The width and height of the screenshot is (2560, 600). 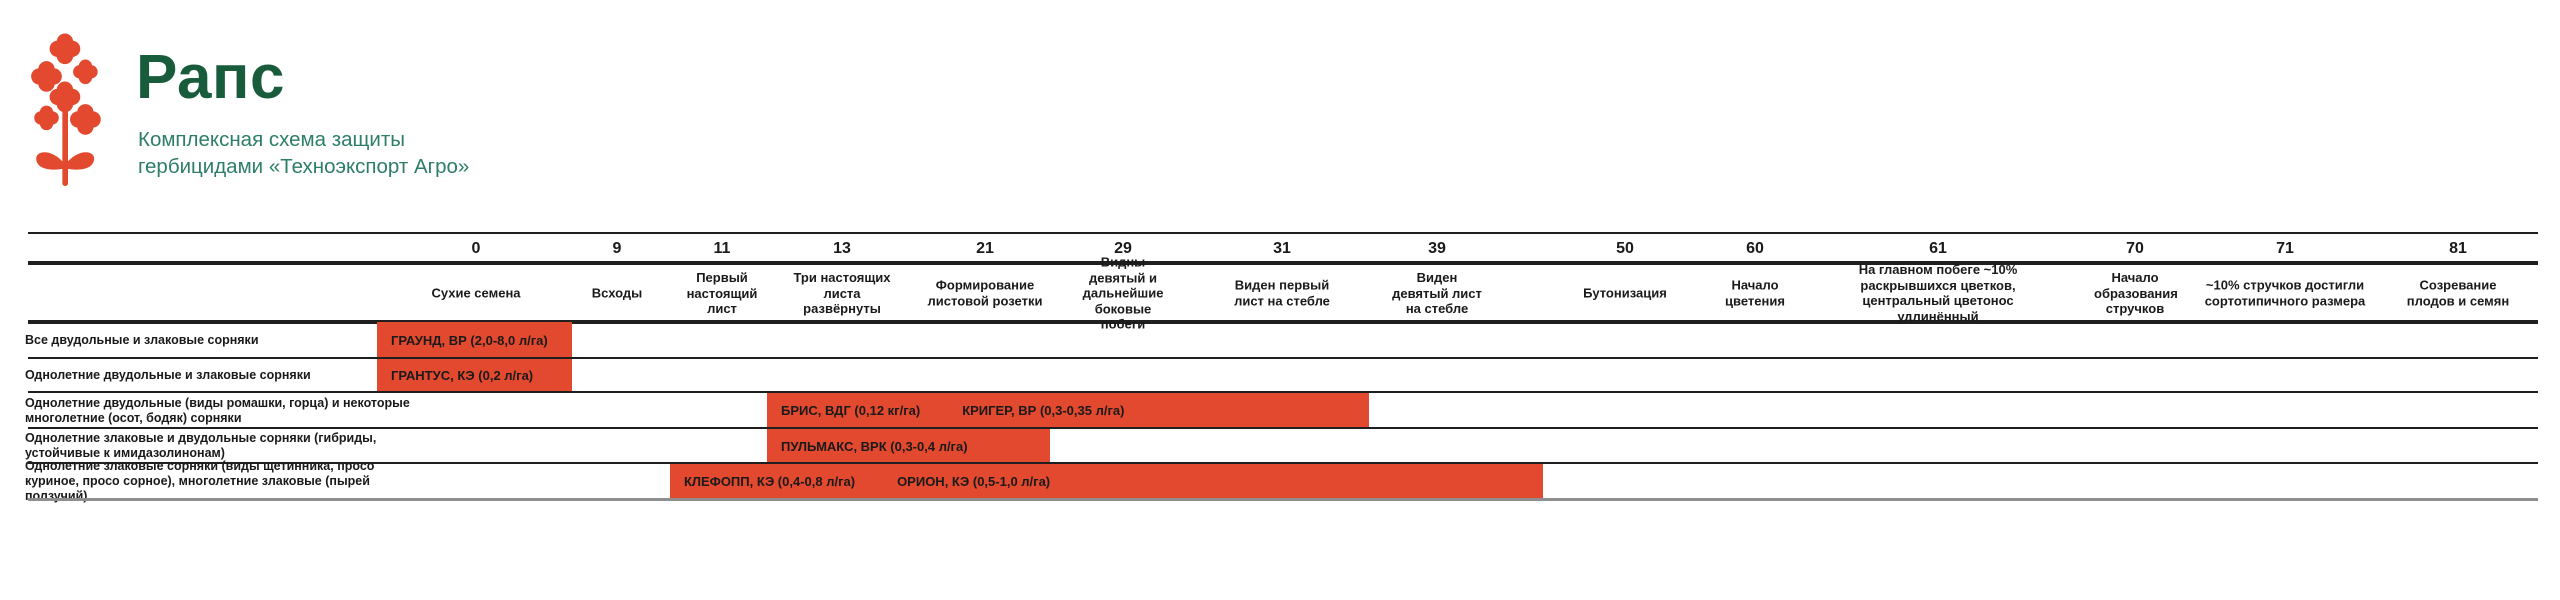 I want to click on stage-label: Виден девятый лист на стебле, so click(x=1437, y=292).